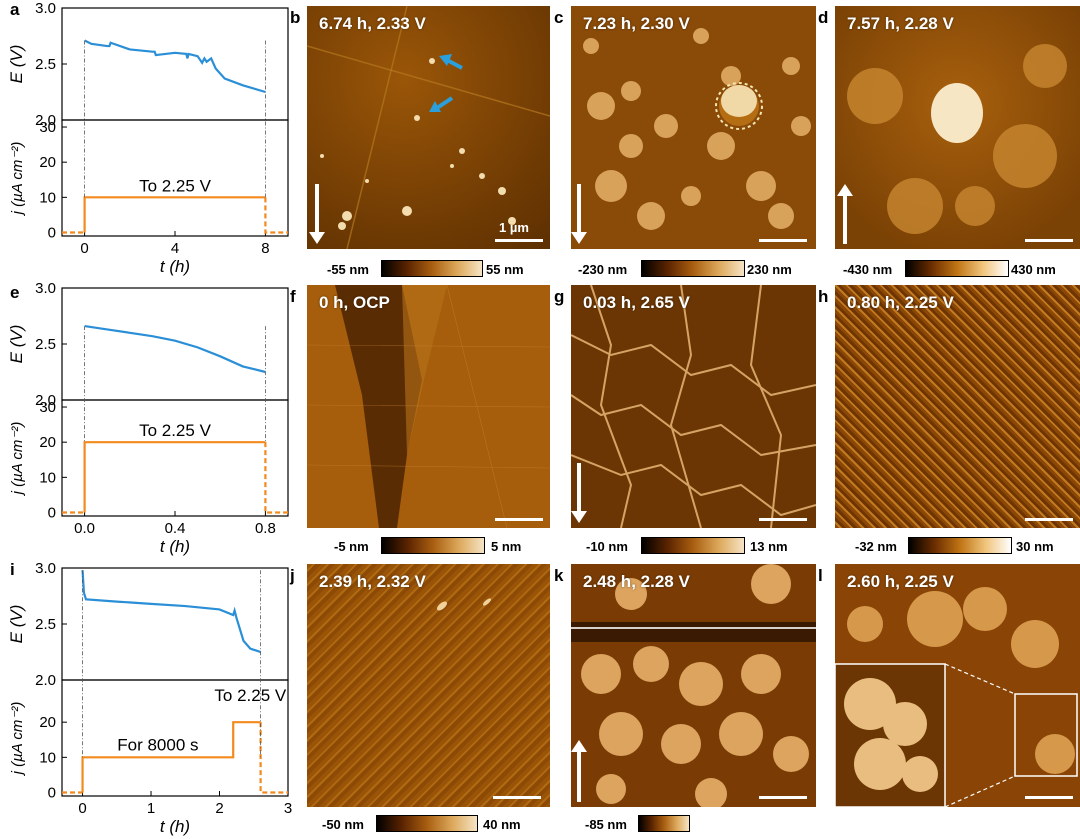  What do you see at coordinates (432, 268) in the screenshot?
I see `colorbar-b` at bounding box center [432, 268].